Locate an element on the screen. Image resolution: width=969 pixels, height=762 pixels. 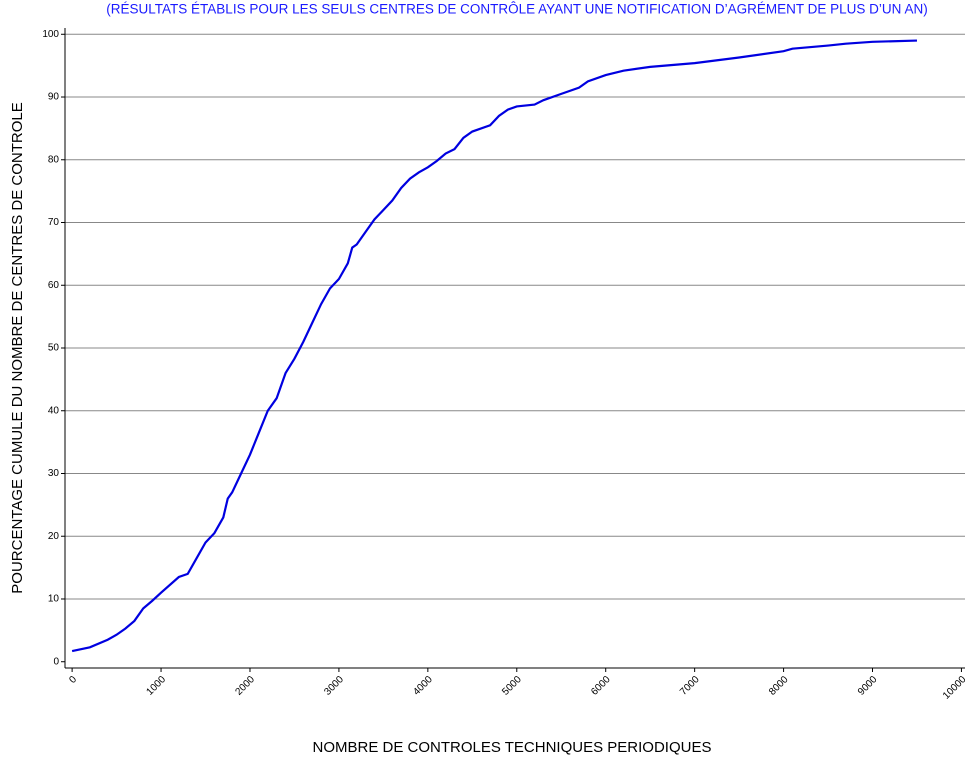
y-tick-label: 30 is located at coordinates (54, 473).